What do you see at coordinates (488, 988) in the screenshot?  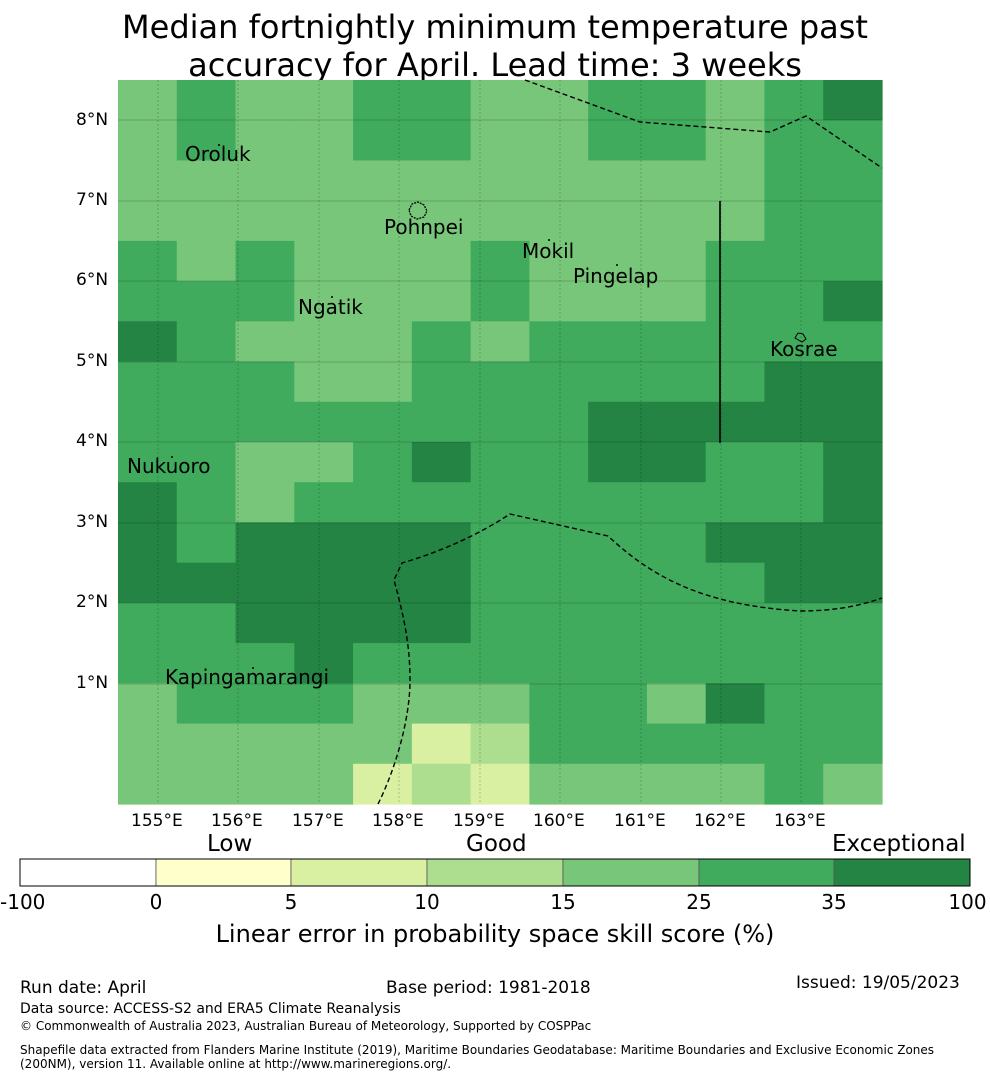 I see `base-period: Base period: 1981-2018` at bounding box center [488, 988].